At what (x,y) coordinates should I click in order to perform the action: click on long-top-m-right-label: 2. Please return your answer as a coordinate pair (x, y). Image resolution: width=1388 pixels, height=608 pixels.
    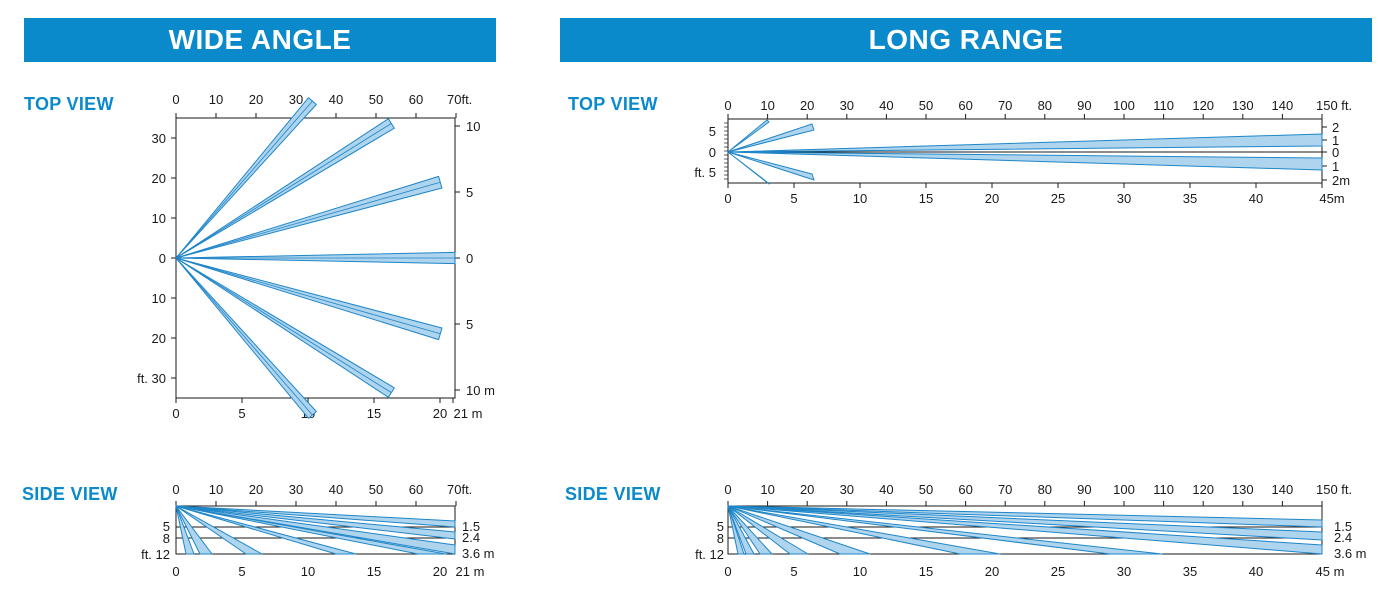
    Looking at the image, I should click on (1335, 127).